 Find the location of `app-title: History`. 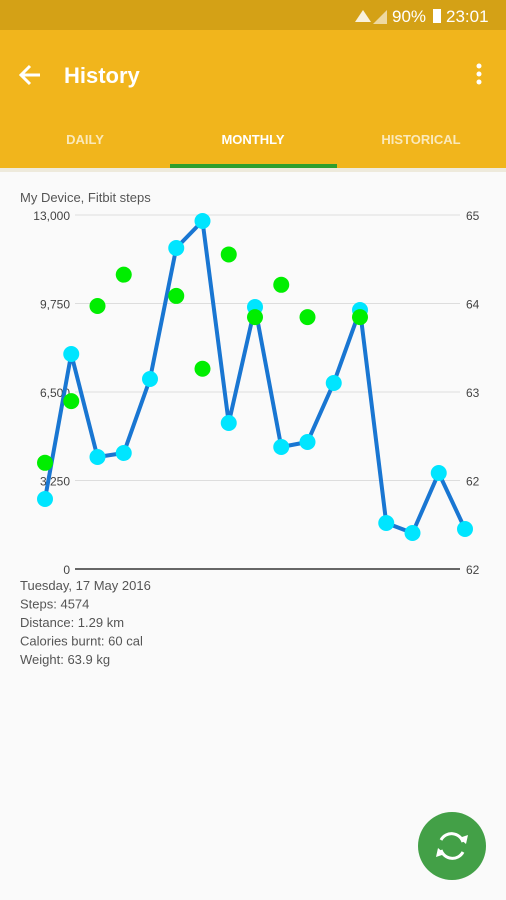

app-title: History is located at coordinates (102, 75).